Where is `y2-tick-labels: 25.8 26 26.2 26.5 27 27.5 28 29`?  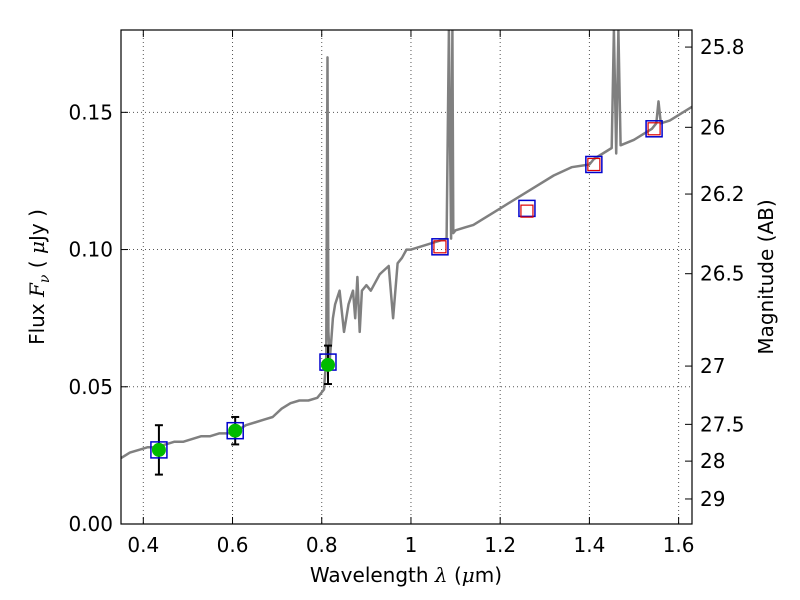
y2-tick-labels: 25.8 26 26.2 26.5 27 27.5 28 29 is located at coordinates (722, 273).